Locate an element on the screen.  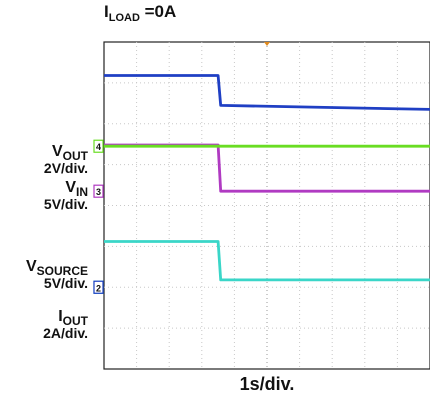
condition-header: ILOAD =0A is located at coordinates (140, 13).